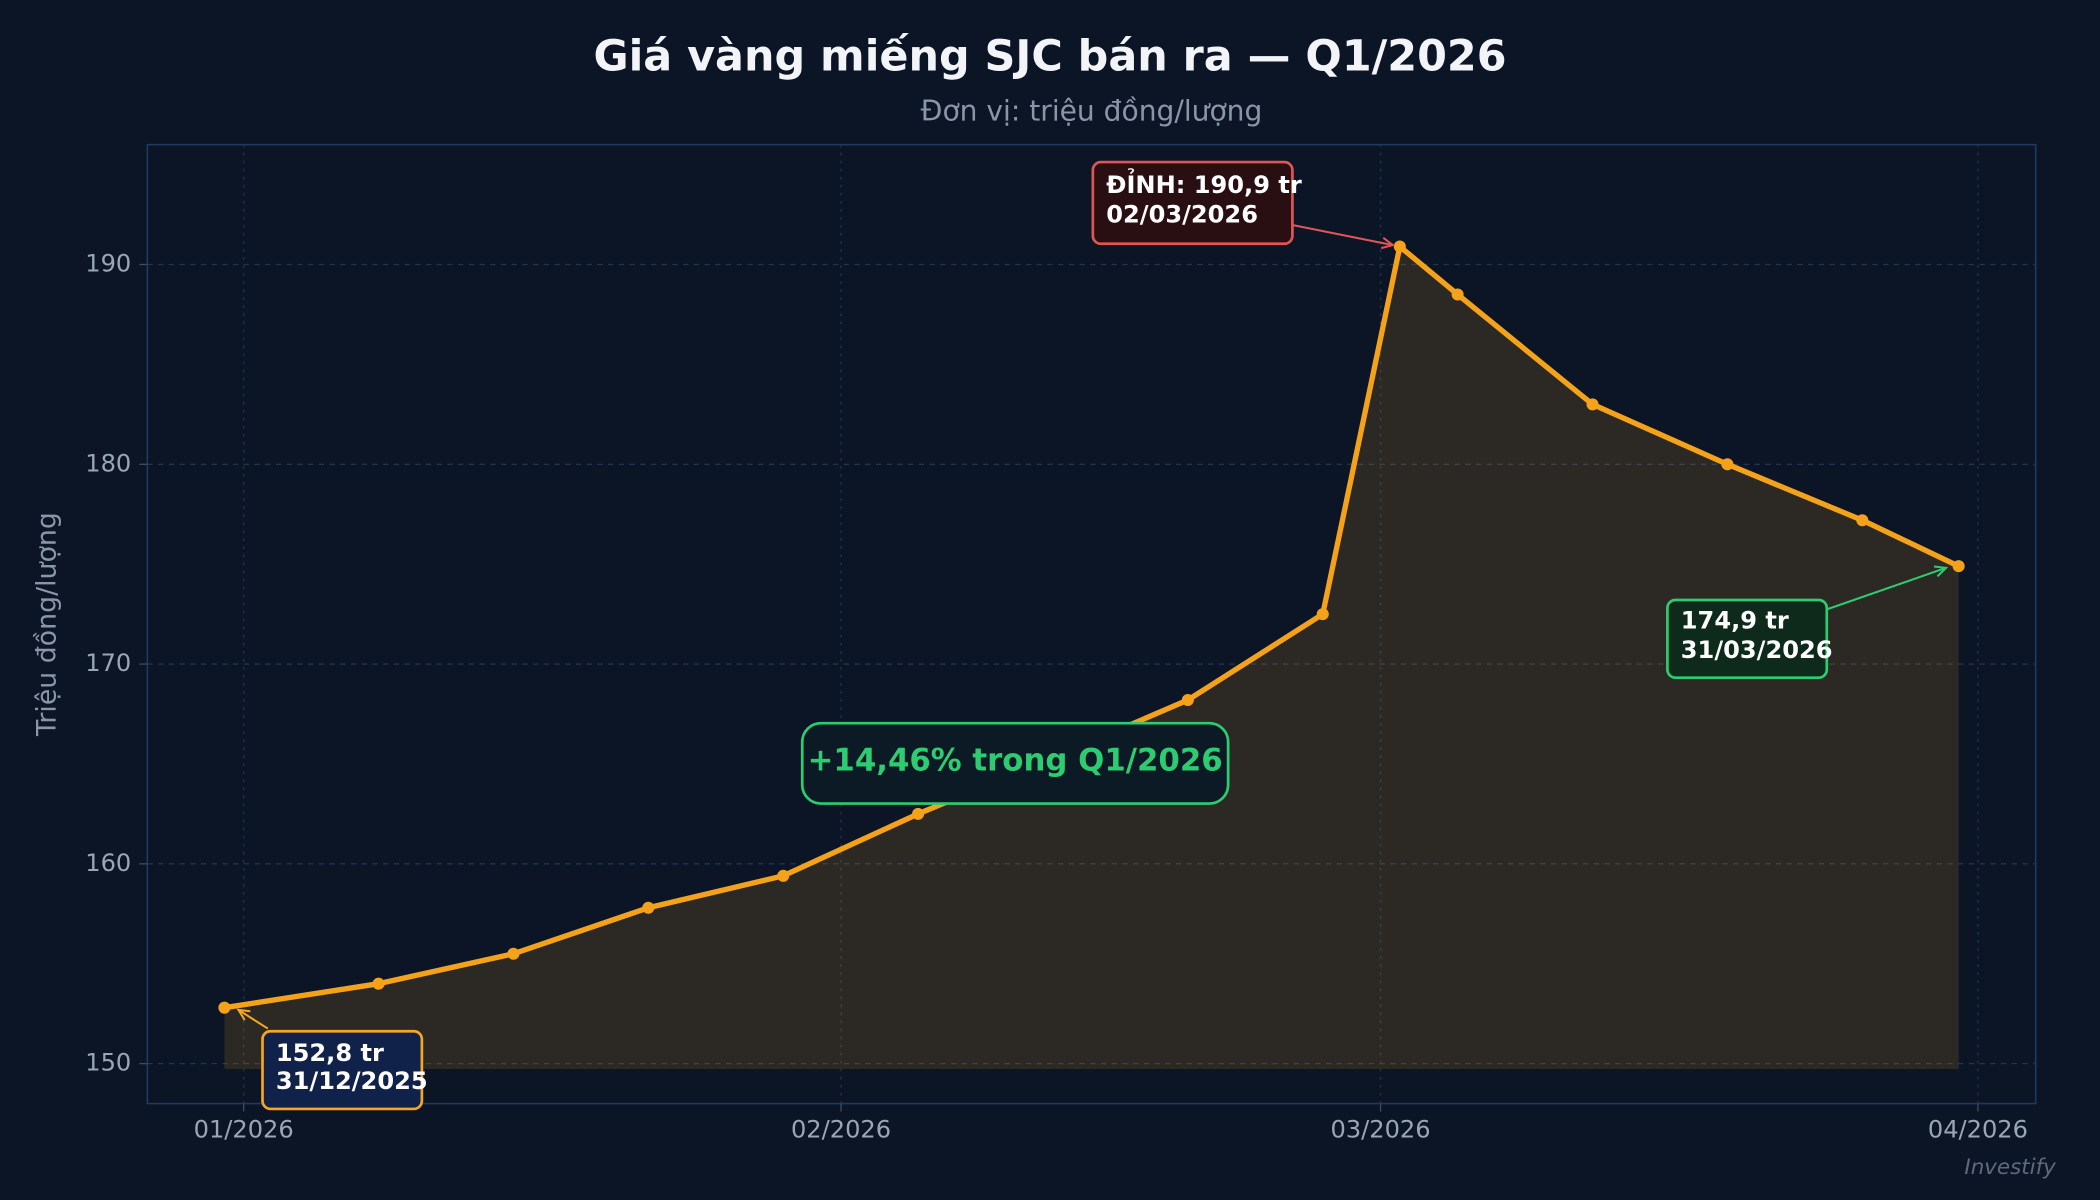 The height and width of the screenshot is (1200, 2100). I want to click on annotation-text: +14,46% trong Q1/2026, so click(1015, 761).